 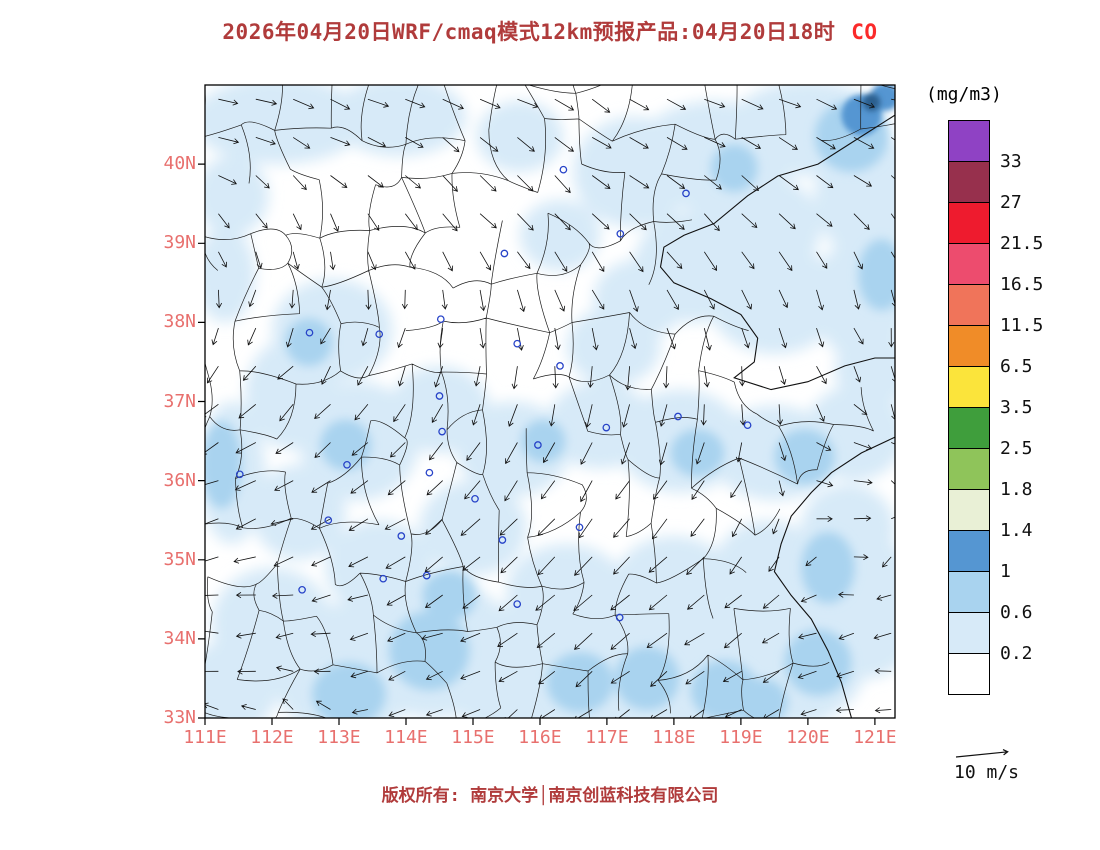 What do you see at coordinates (777, 252) in the screenshot?
I see `coastline-bohai` at bounding box center [777, 252].